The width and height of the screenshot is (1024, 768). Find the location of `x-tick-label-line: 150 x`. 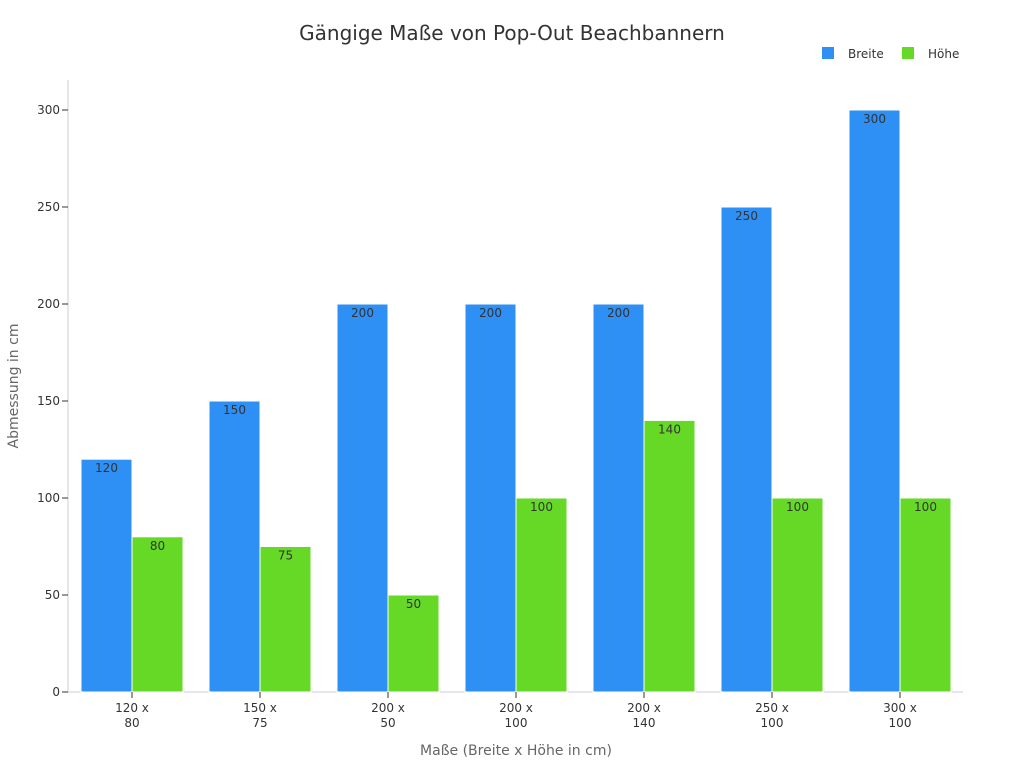

x-tick-label-line: 150 x is located at coordinates (260, 708).